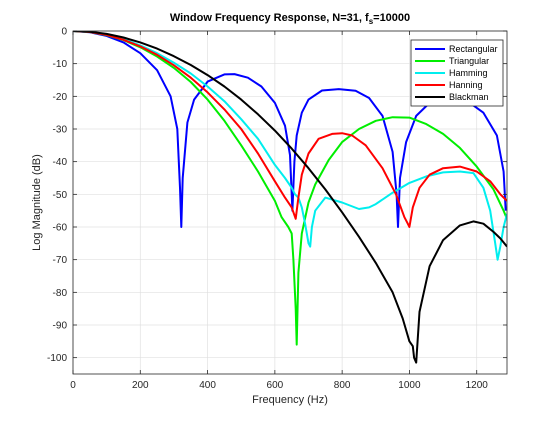 This screenshot has width=560, height=425. Describe the element at coordinates (37, 202) in the screenshot. I see `y-axis-label: Log Magnitude (dB)` at that location.